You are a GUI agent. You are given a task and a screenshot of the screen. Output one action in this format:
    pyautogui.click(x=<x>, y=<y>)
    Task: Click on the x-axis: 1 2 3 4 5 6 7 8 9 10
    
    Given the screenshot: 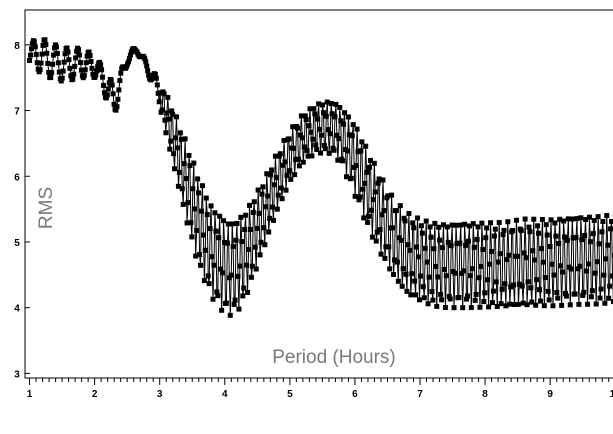 What is the action you would take?
    pyautogui.click(x=320, y=389)
    